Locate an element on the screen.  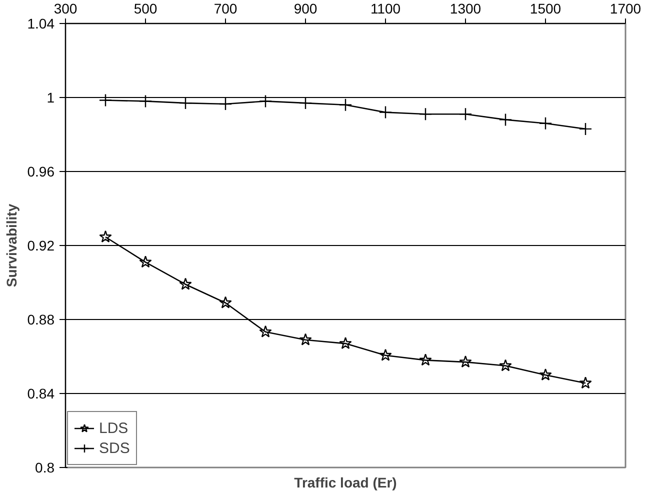
y-tick-label: 0.92 is located at coordinates (41, 246).